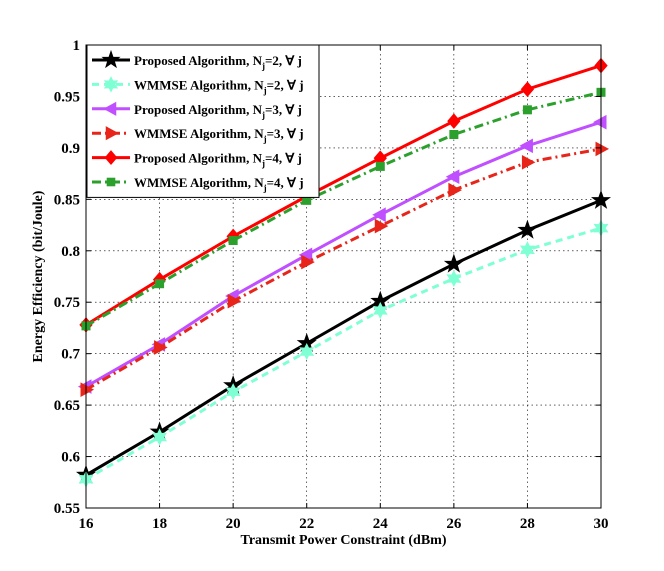 The height and width of the screenshot is (571, 664). I want to click on legend-box, so click(203, 121).